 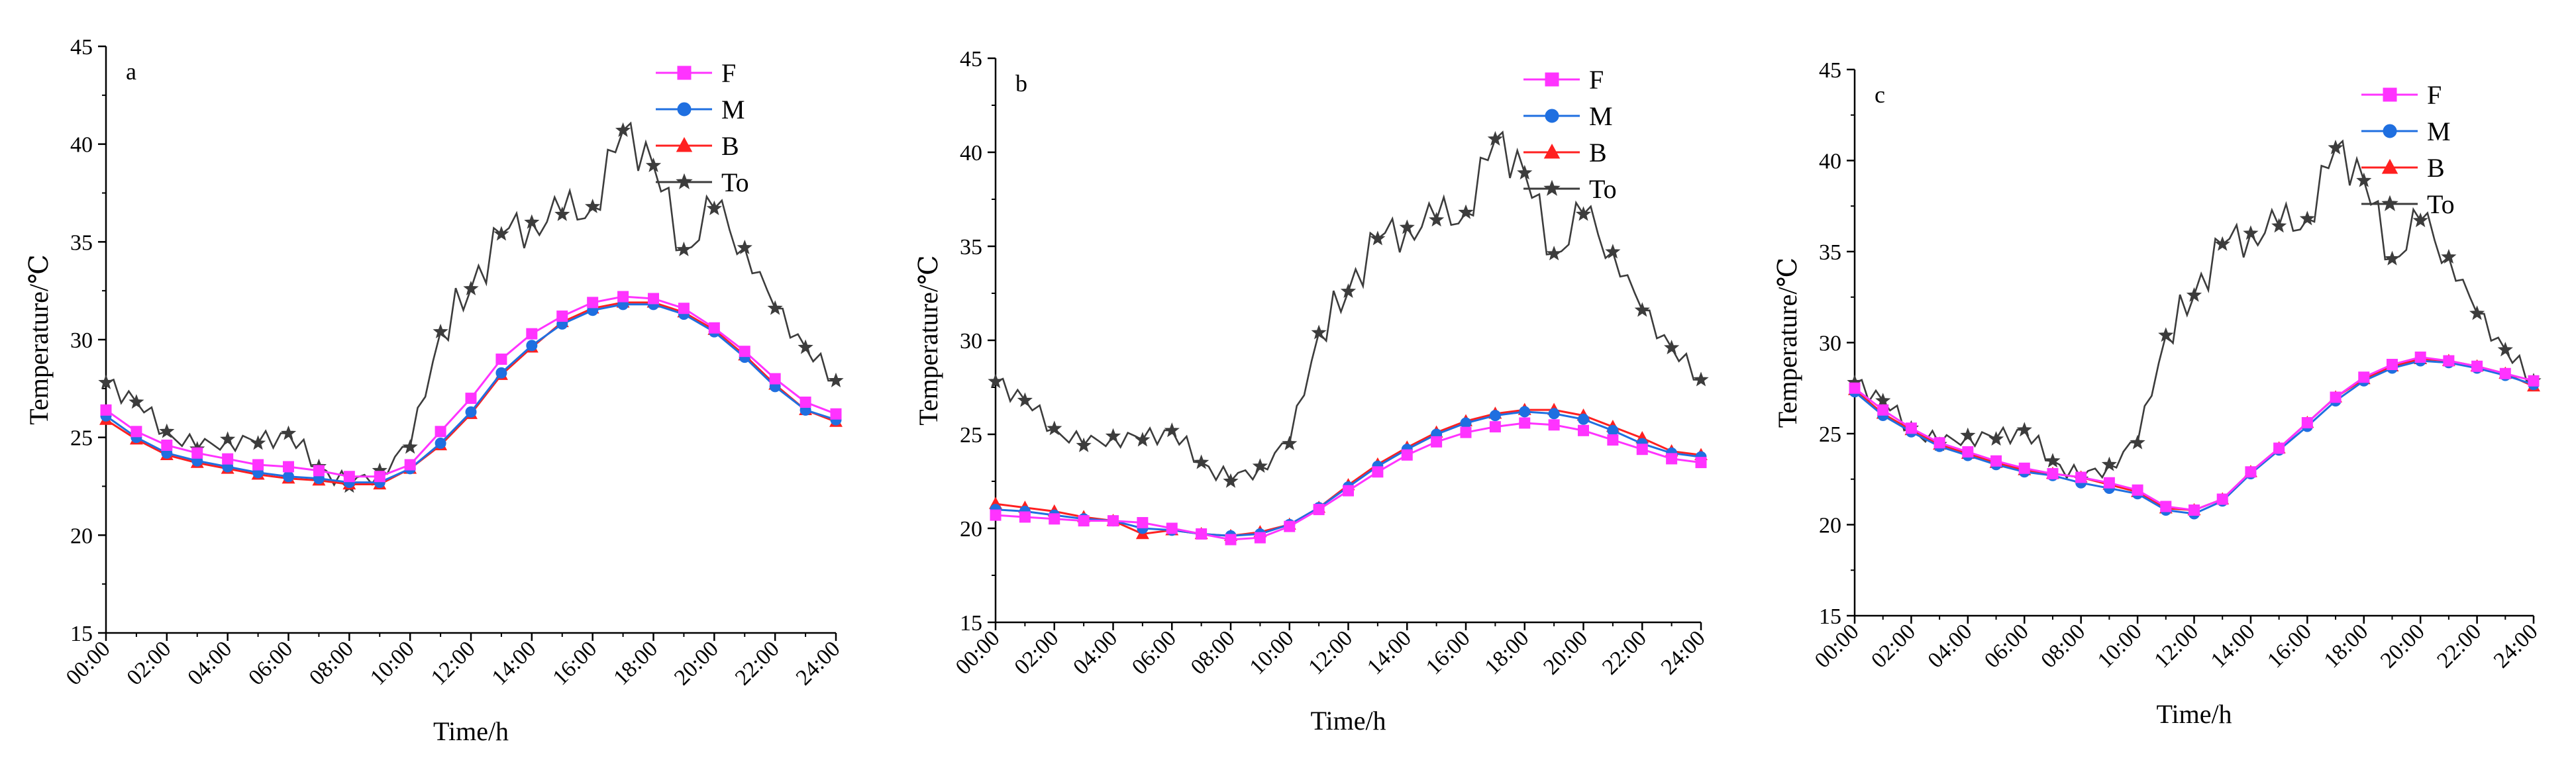 I want to click on data-point-F: F 9h: 19.5, so click(x=1260, y=538).